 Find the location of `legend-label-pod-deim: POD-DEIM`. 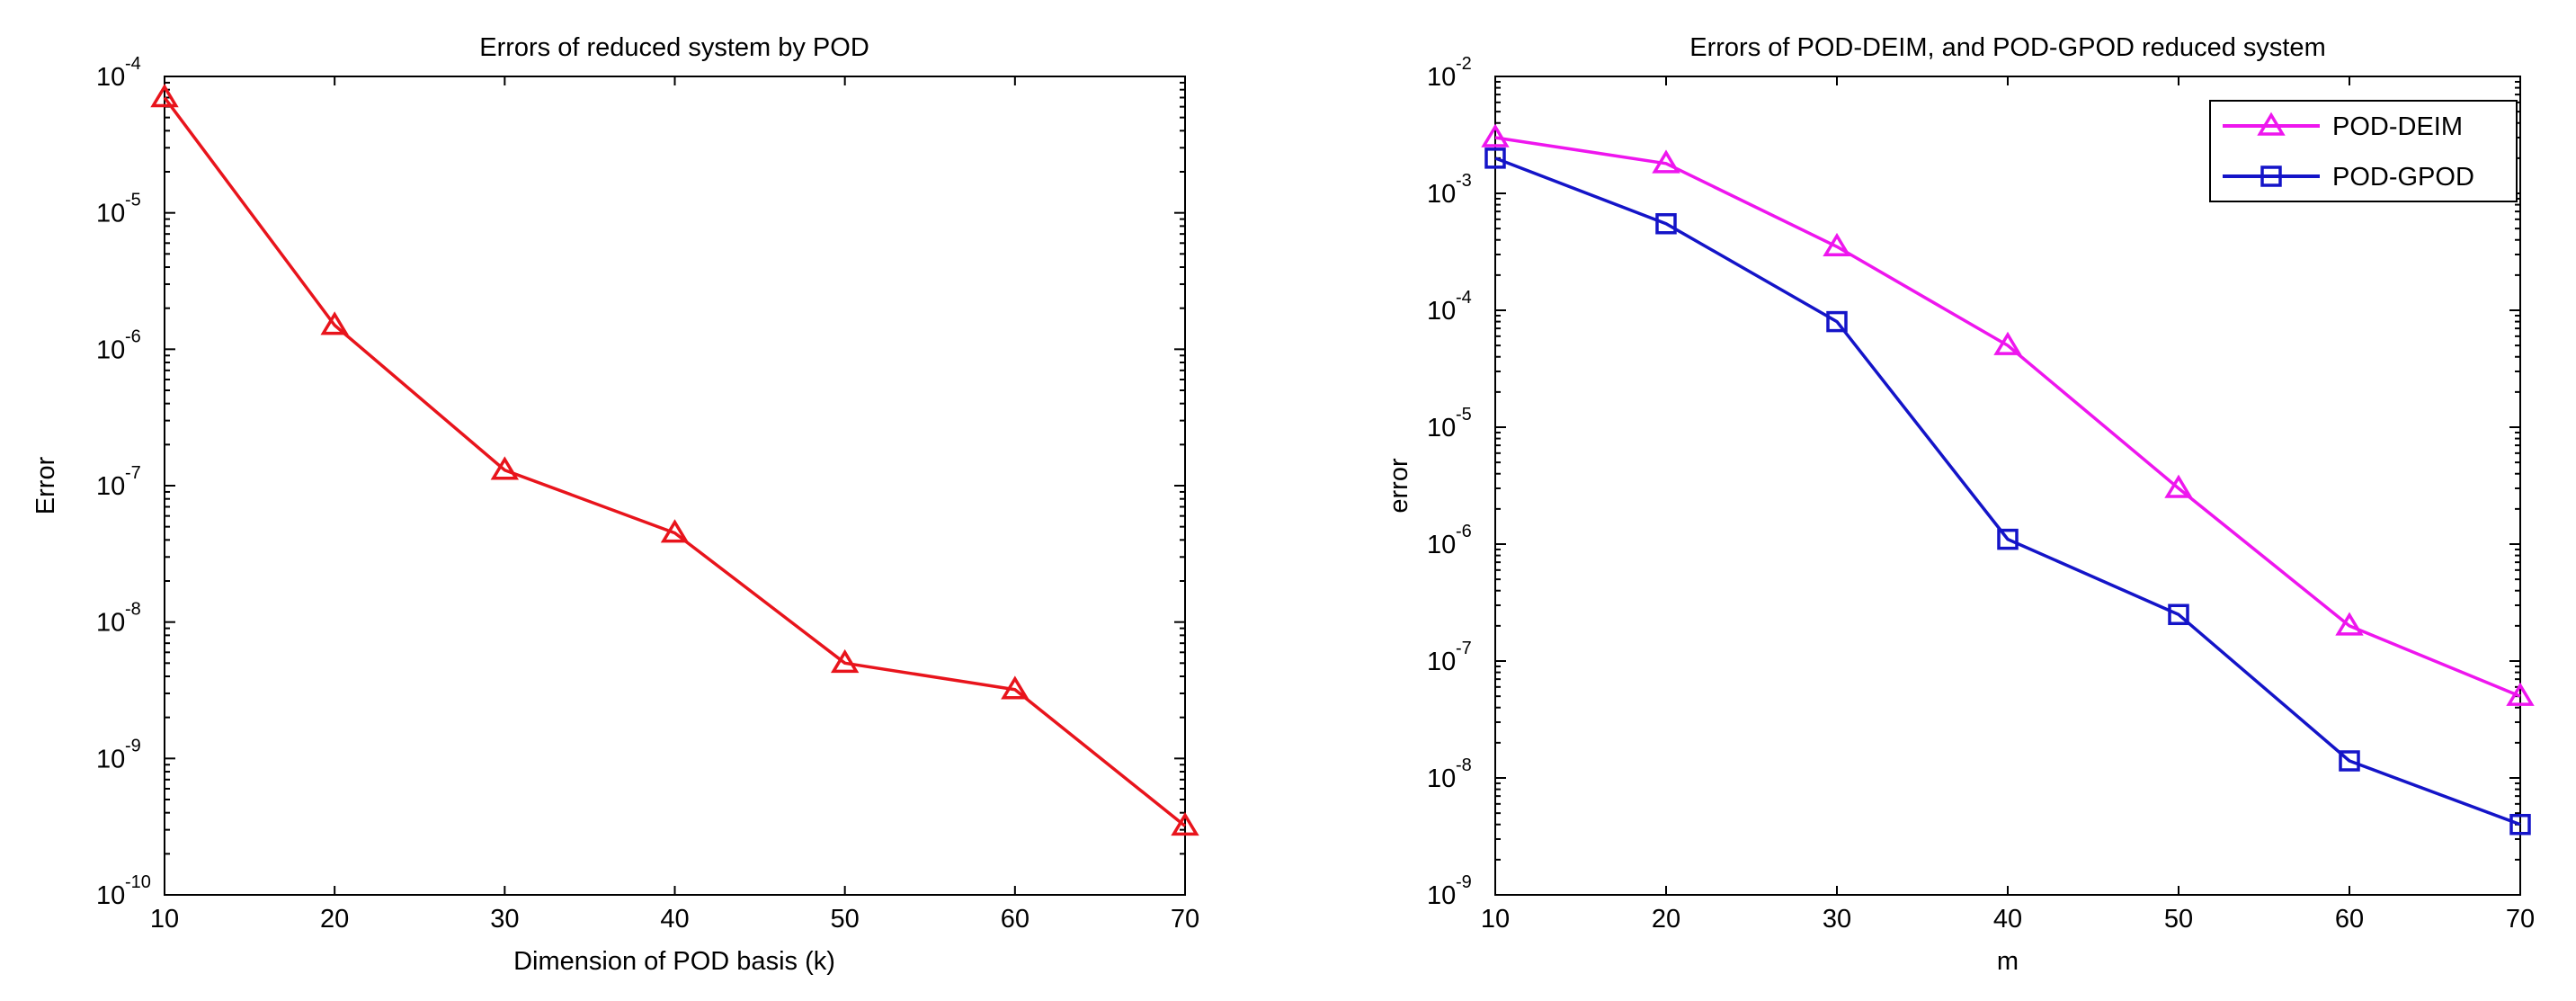

legend-label-pod-deim: POD-DEIM is located at coordinates (2398, 127).